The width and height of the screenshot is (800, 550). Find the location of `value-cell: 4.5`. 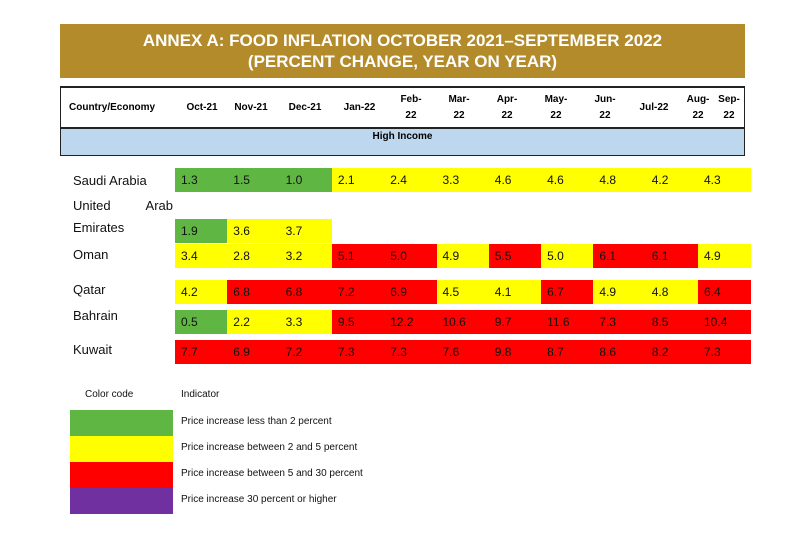

value-cell: 4.5 is located at coordinates (463, 292).